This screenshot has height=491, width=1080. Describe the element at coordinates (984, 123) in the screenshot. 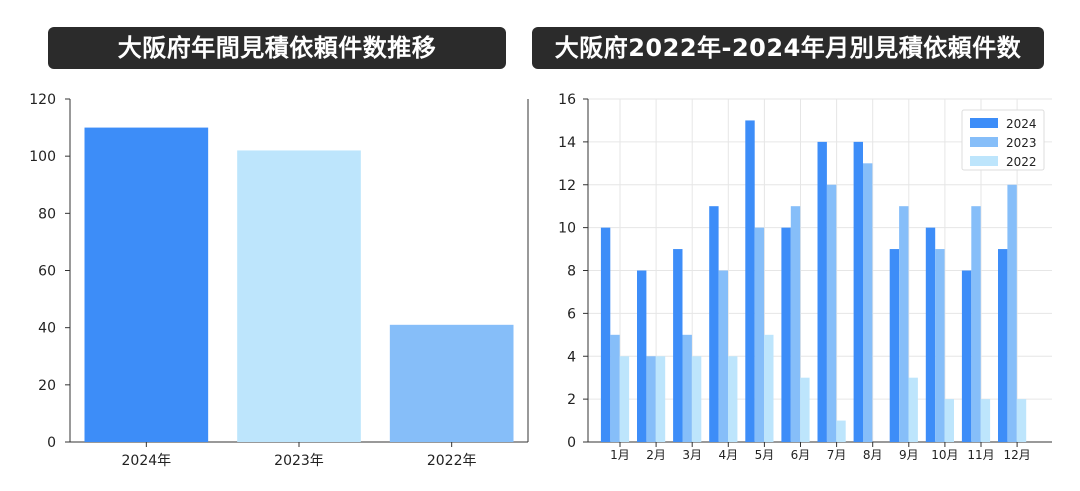

I see `legend-swatch-2024` at that location.